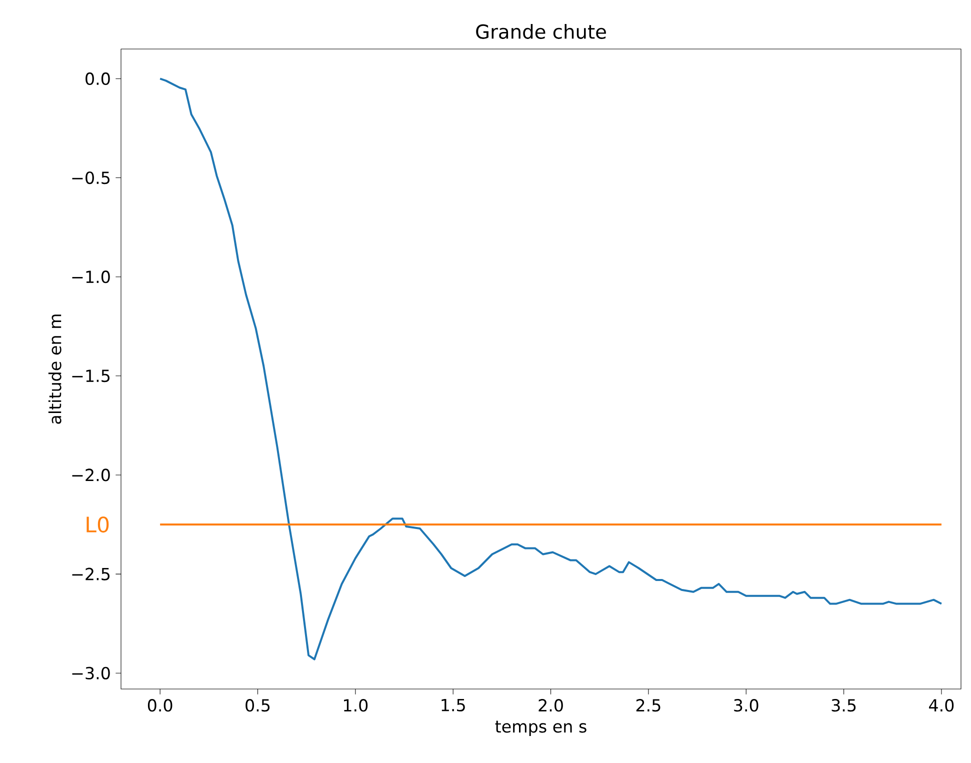 The width and height of the screenshot is (971, 763). What do you see at coordinates (91, 574) in the screenshot?
I see `y-tick-label: −2.5` at bounding box center [91, 574].